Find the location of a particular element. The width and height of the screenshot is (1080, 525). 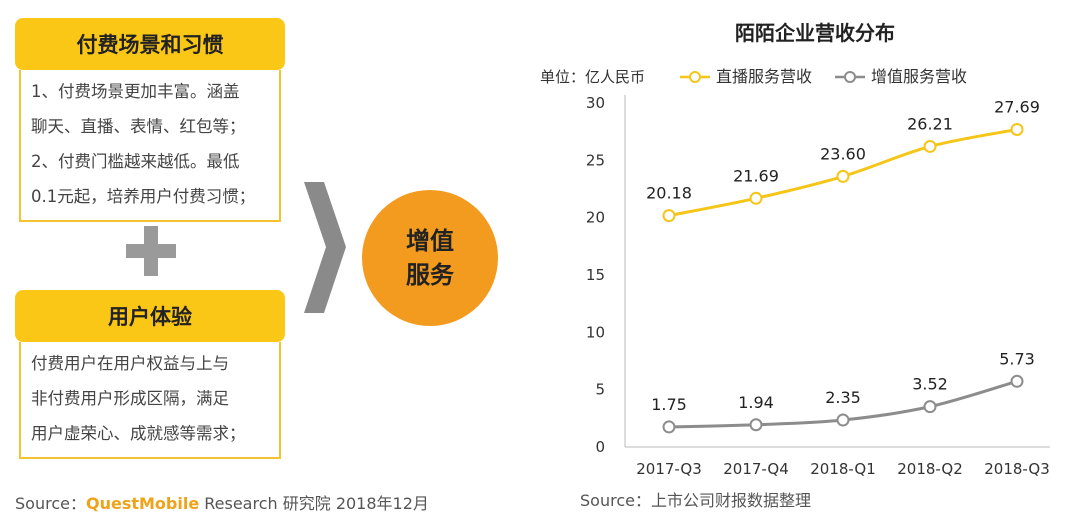

chevron-right-icon is located at coordinates (325, 247).